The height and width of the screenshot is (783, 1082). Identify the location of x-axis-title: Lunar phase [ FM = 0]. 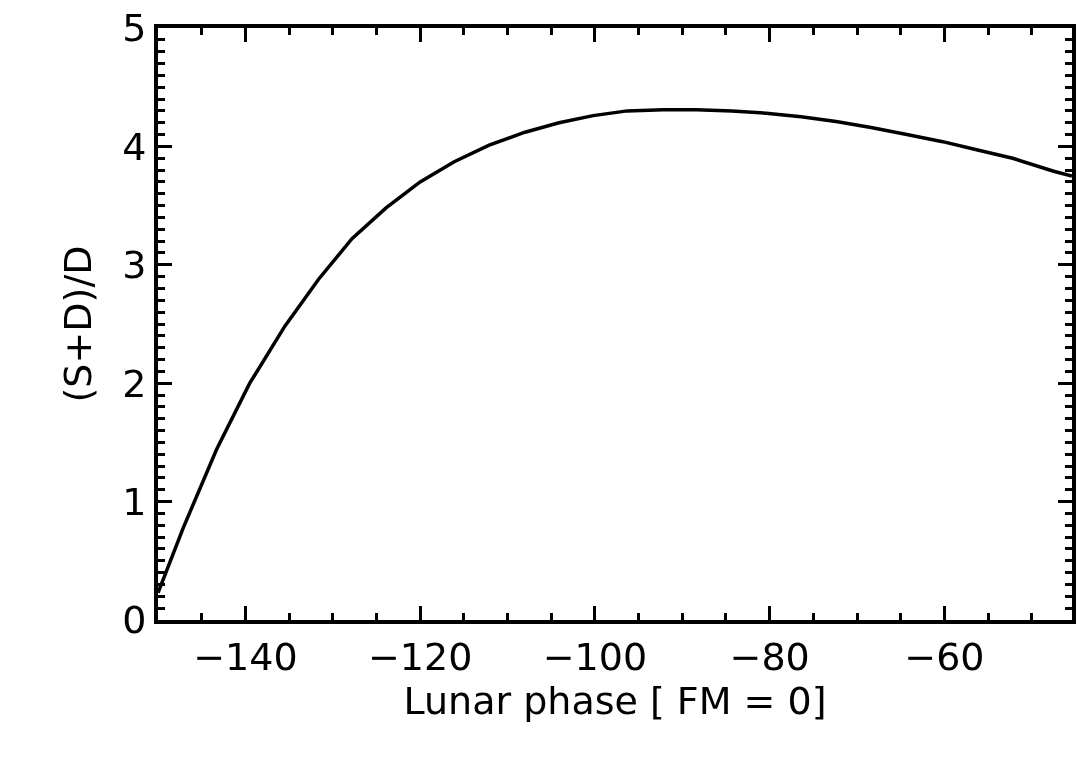
(615, 700).